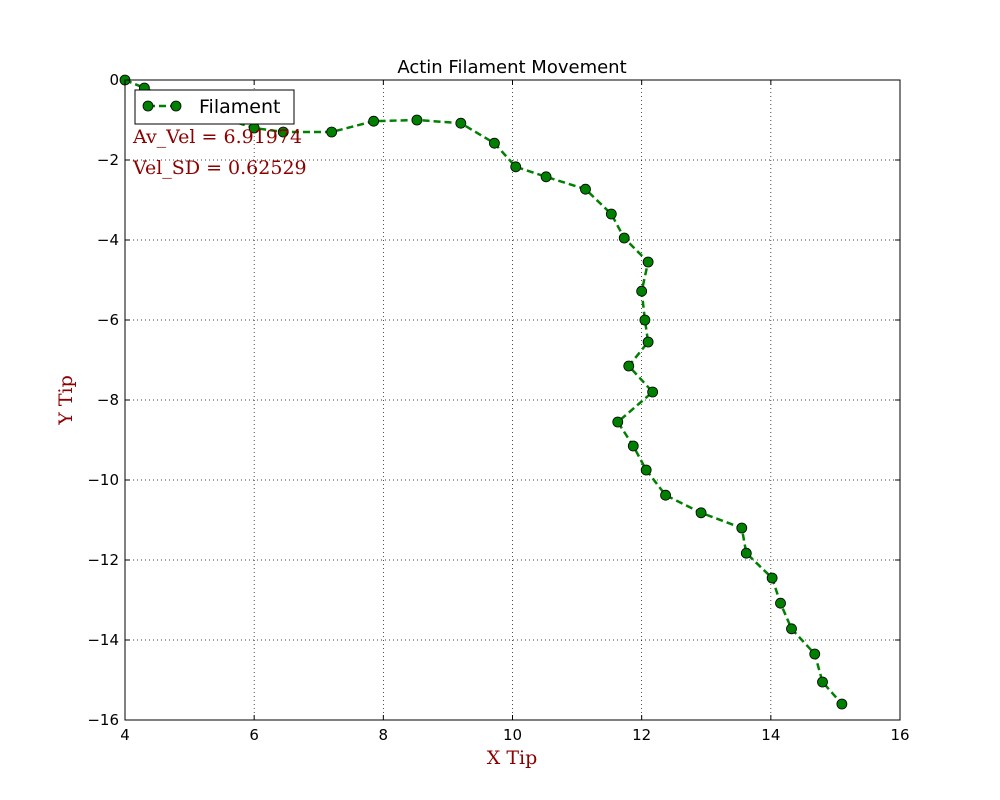 The width and height of the screenshot is (1000, 800). I want to click on annotation-av-vel: Av_Vel = 6.91974, so click(217, 137).